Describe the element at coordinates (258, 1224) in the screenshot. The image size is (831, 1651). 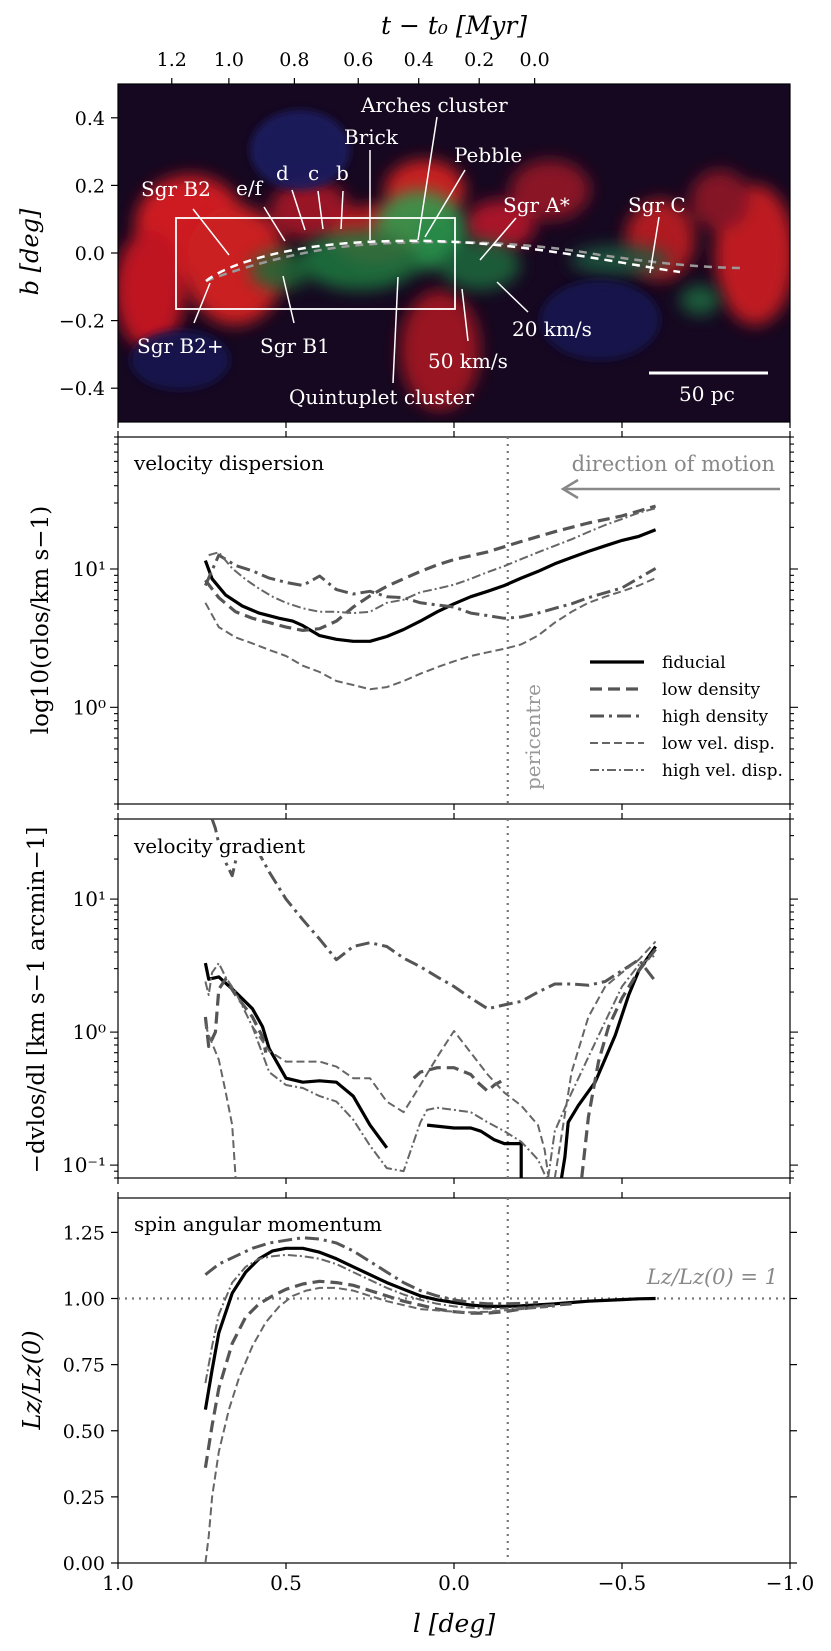
I see `p3-title: spin angular momentum` at that location.